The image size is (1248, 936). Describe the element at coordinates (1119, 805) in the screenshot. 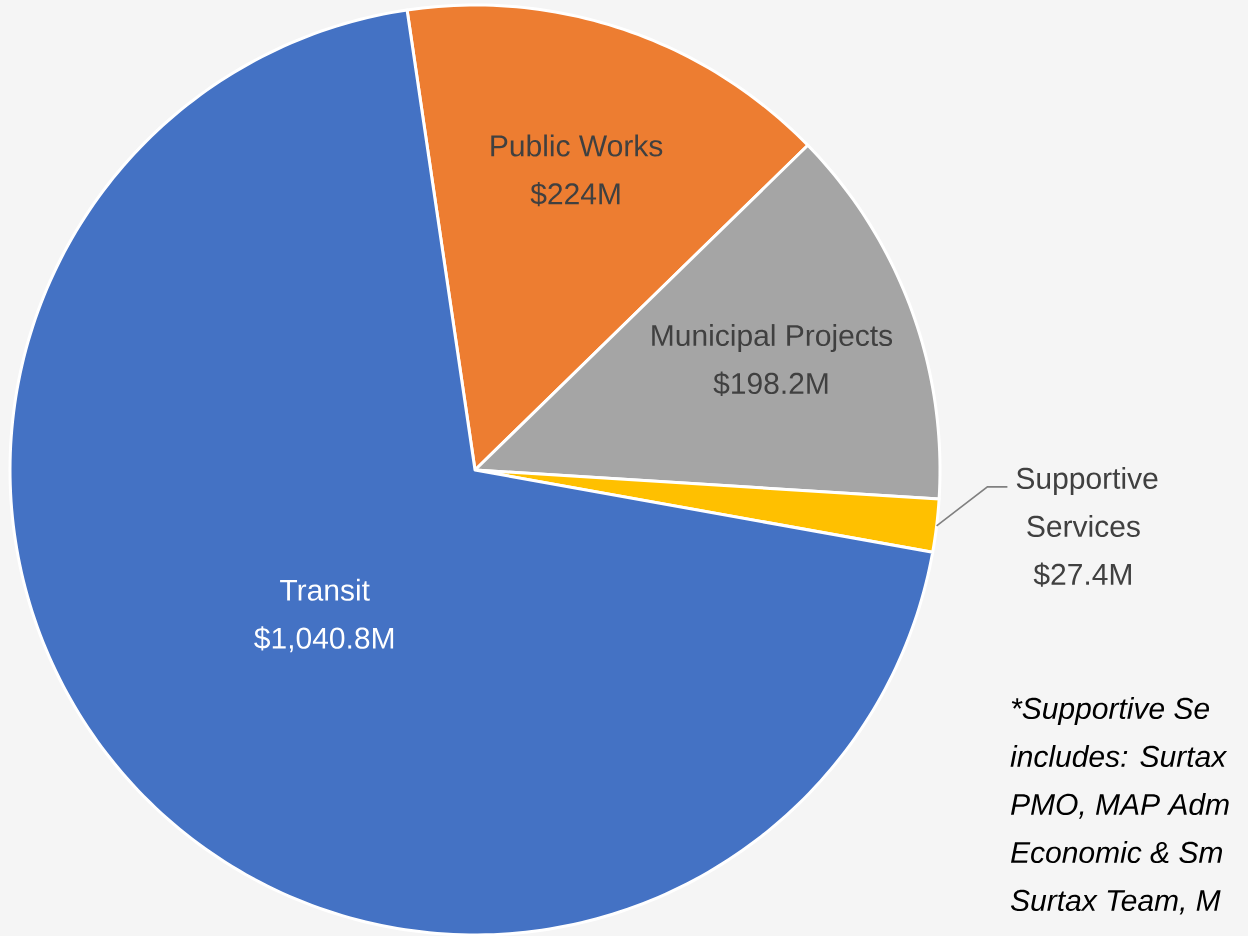

I see `text: PMO, MAP Adm` at that location.